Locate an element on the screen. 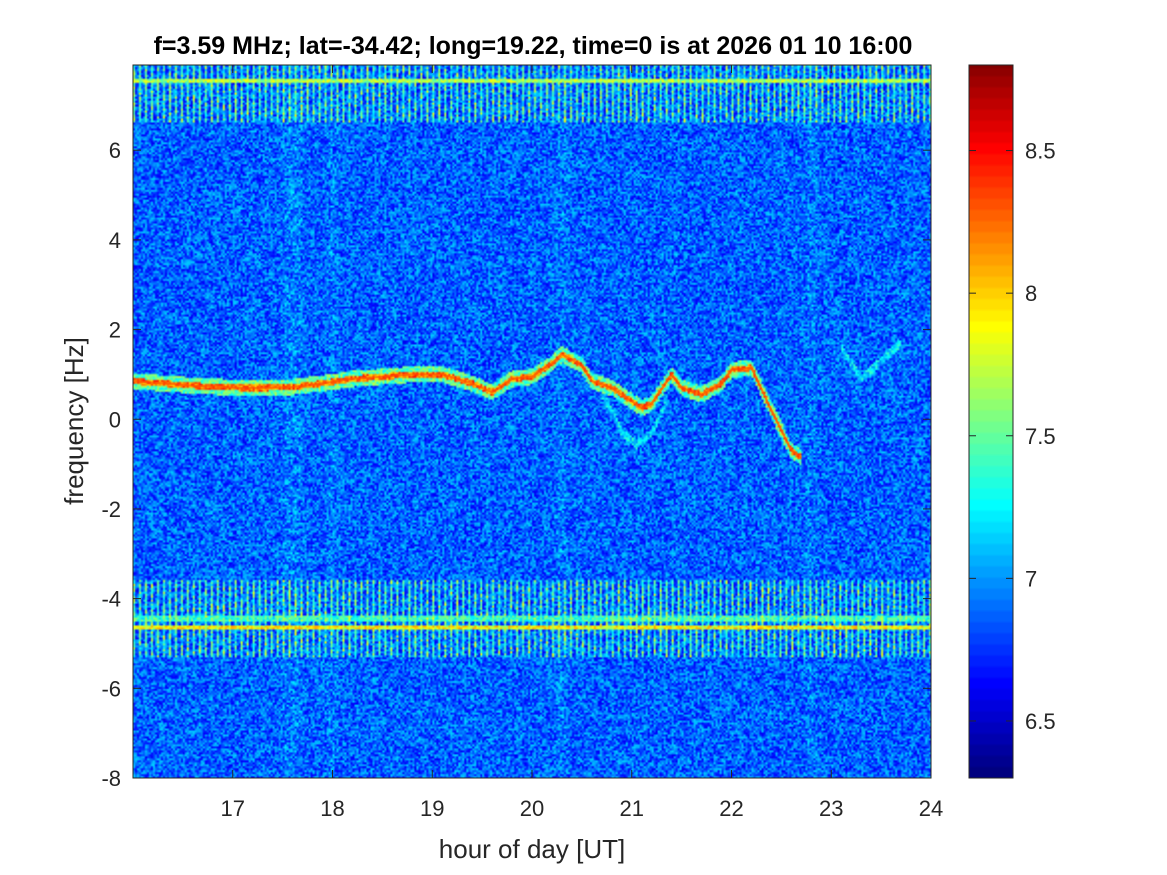 Image resolution: width=1167 pixels, height=875 pixels. colorbar-ticks: 6.5 7 7.5 8 8.5 is located at coordinates (1012, 436).